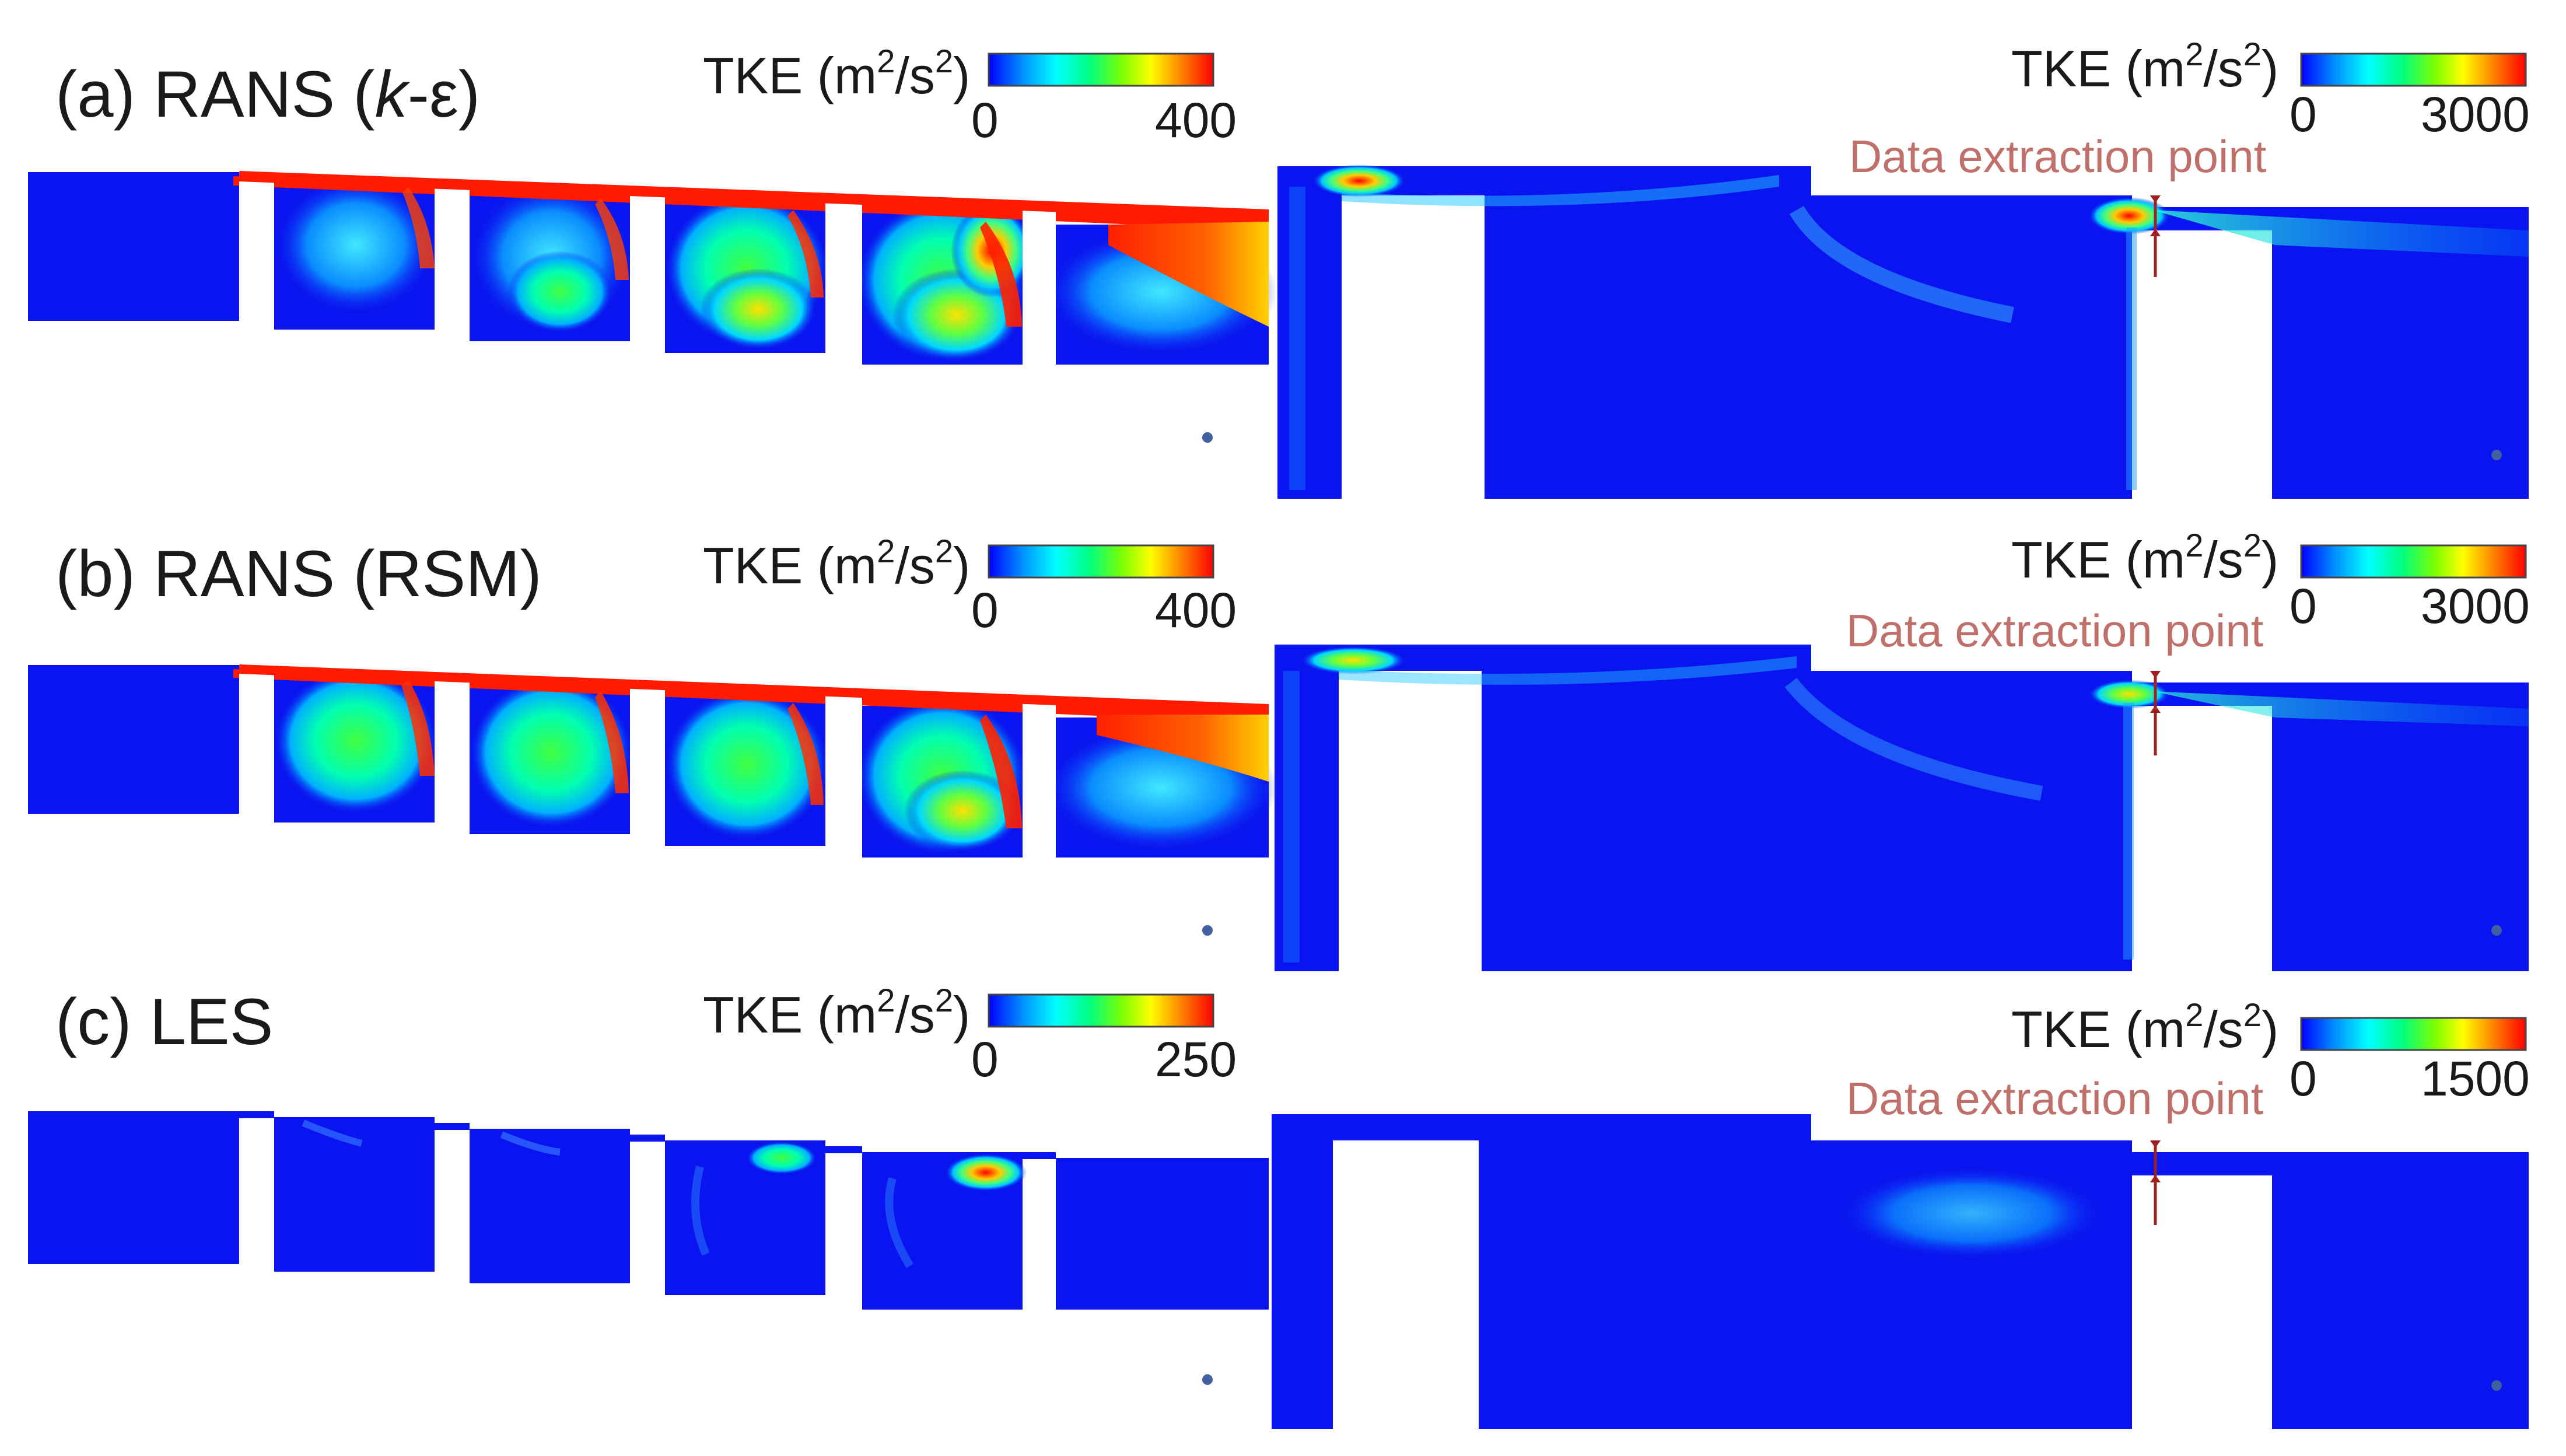 The image size is (2566, 1456). I want to click on panel-label: (a) RANS (k-ε), so click(267, 94).